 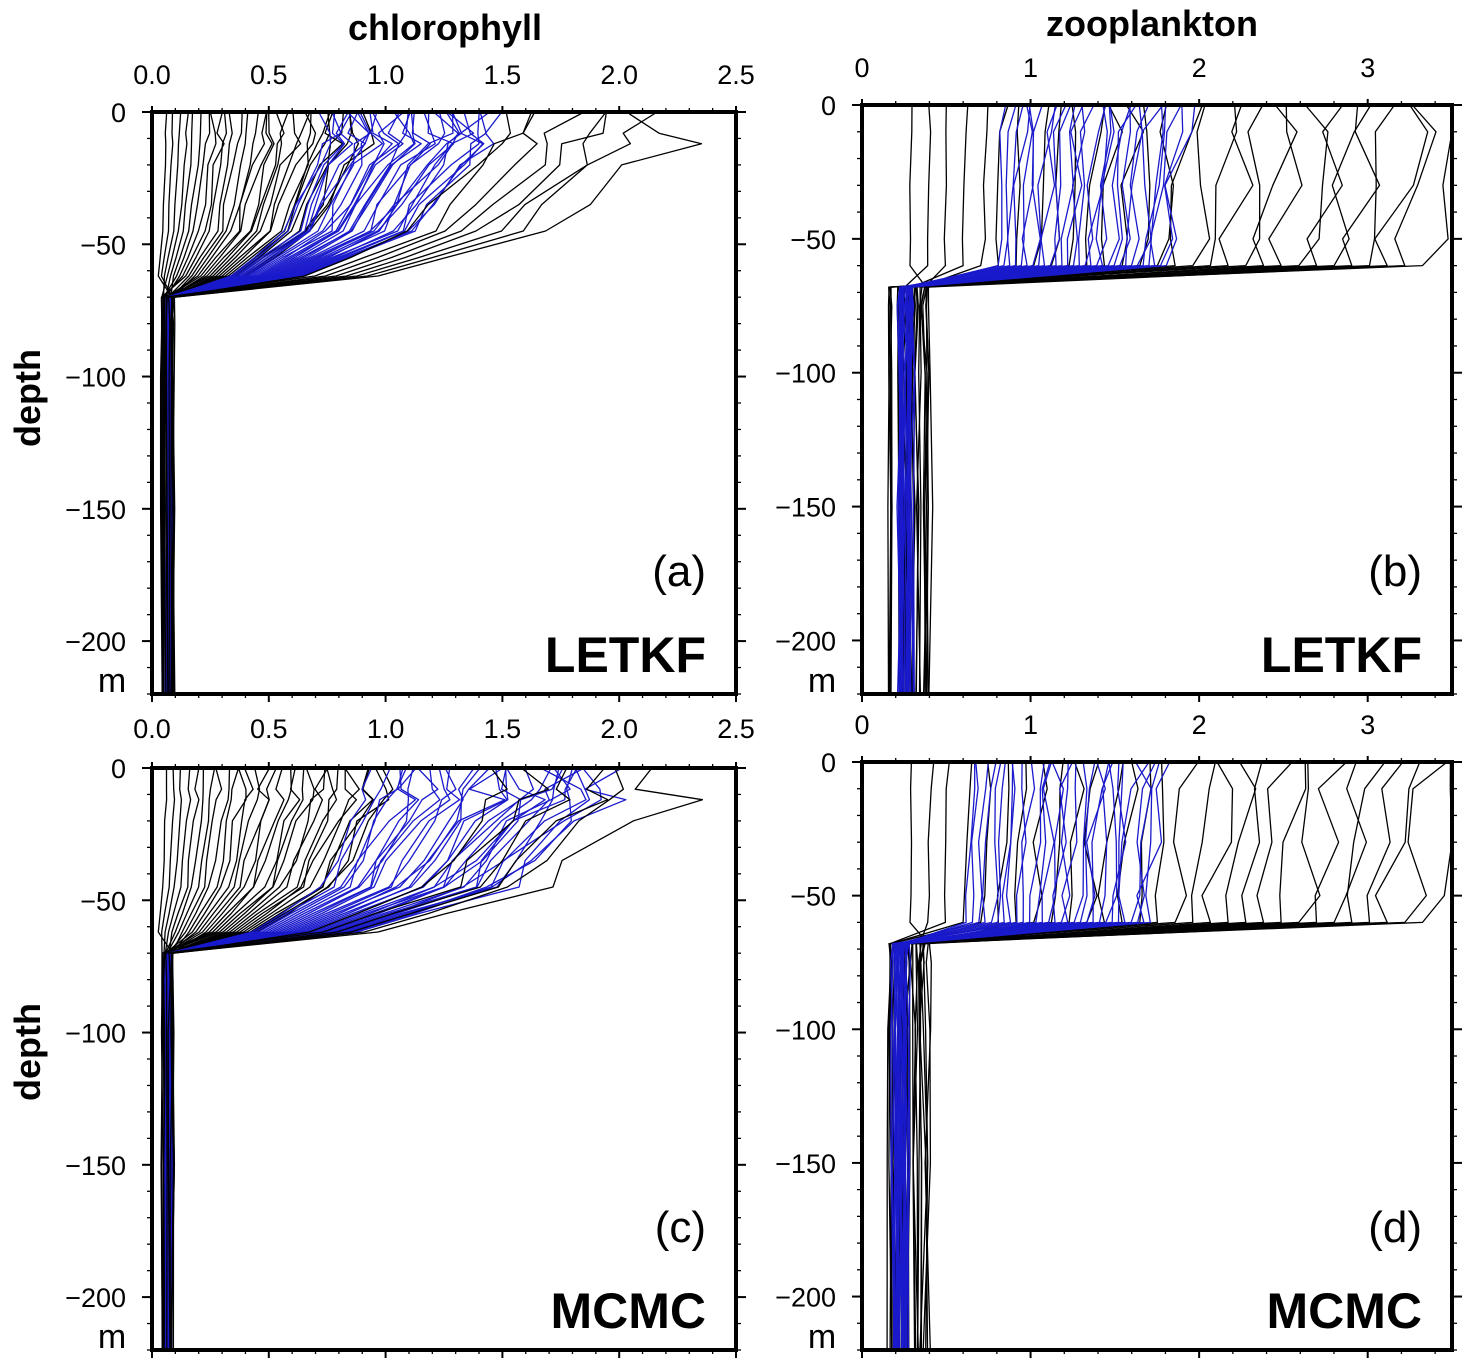 What do you see at coordinates (1344, 1311) in the screenshot?
I see `method-label-d: MCMC` at bounding box center [1344, 1311].